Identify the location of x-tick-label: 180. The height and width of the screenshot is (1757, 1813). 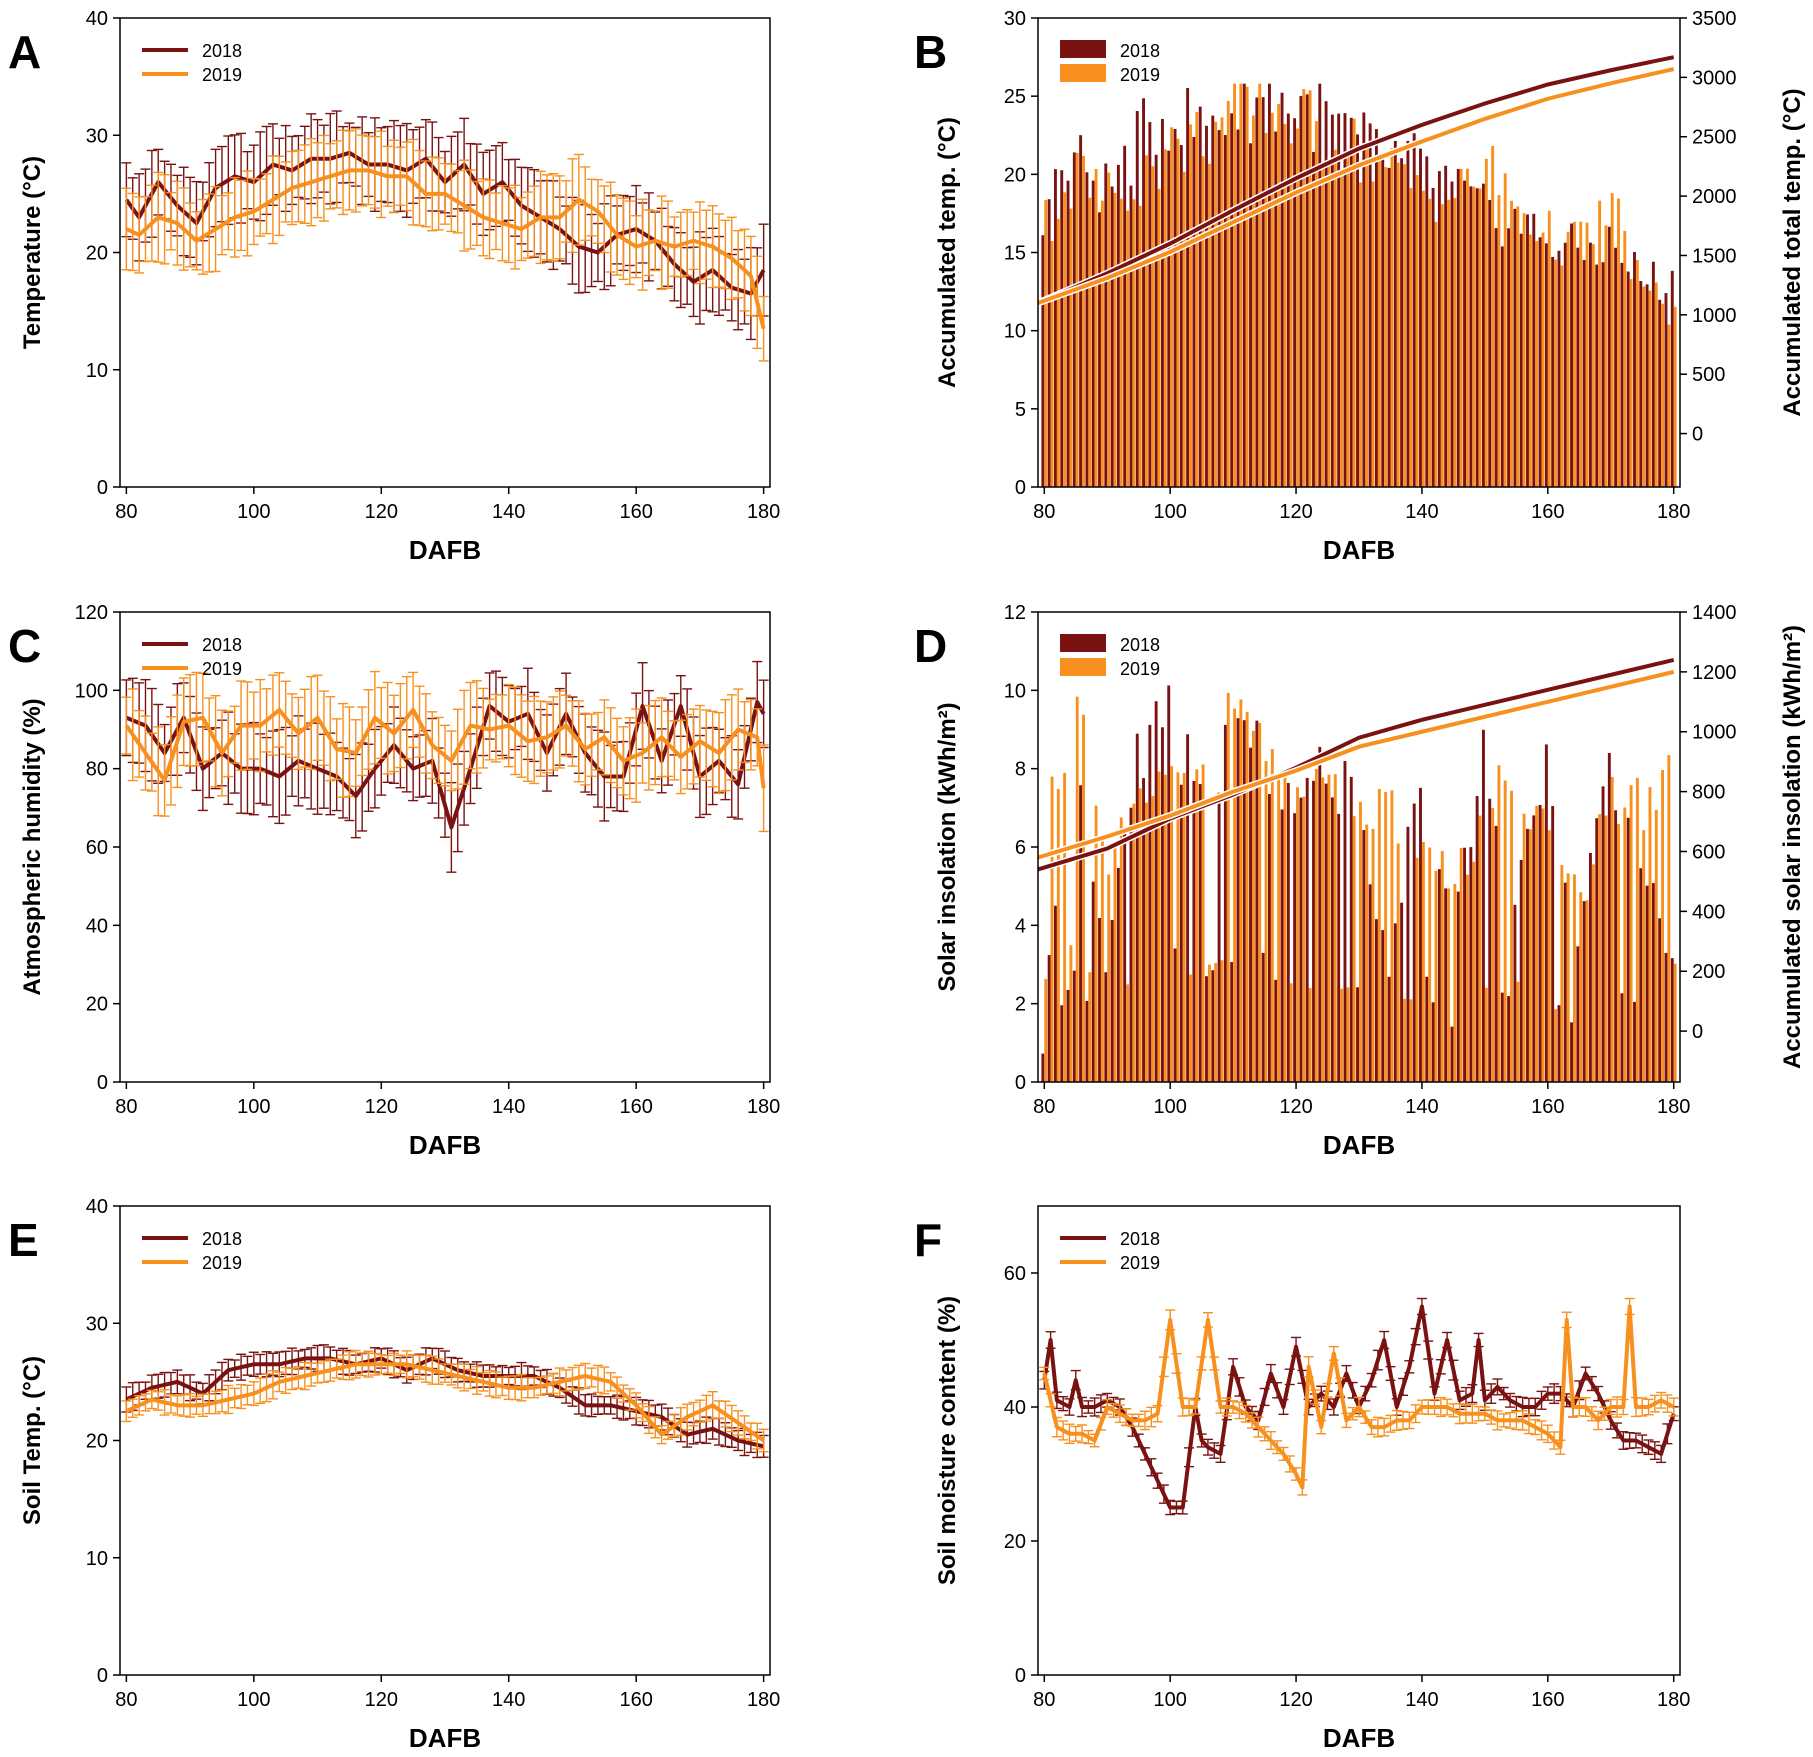
(1673, 1107).